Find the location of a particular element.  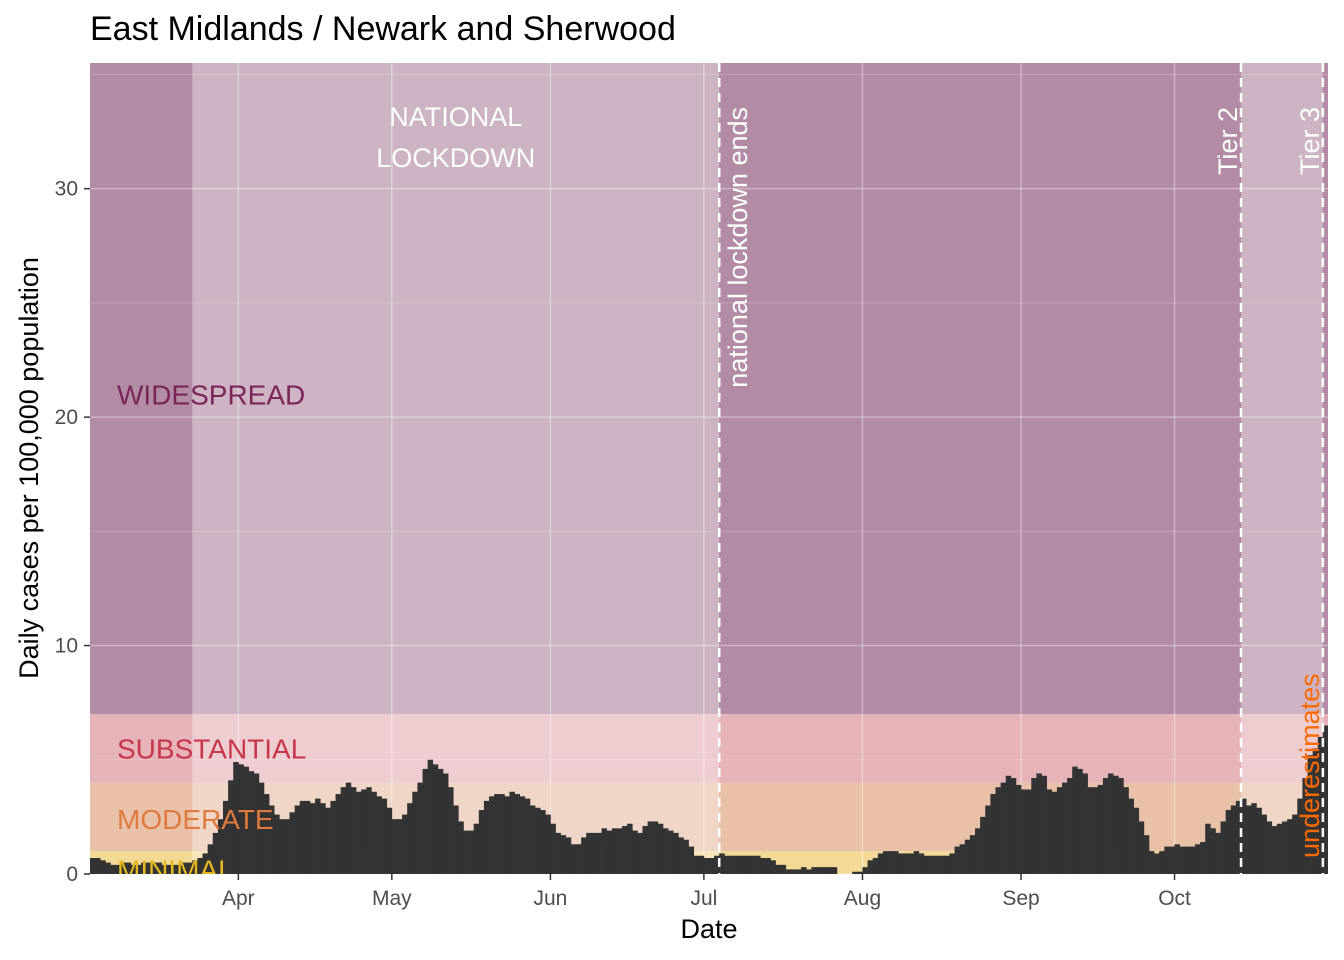

bars is located at coordinates (709, 799).